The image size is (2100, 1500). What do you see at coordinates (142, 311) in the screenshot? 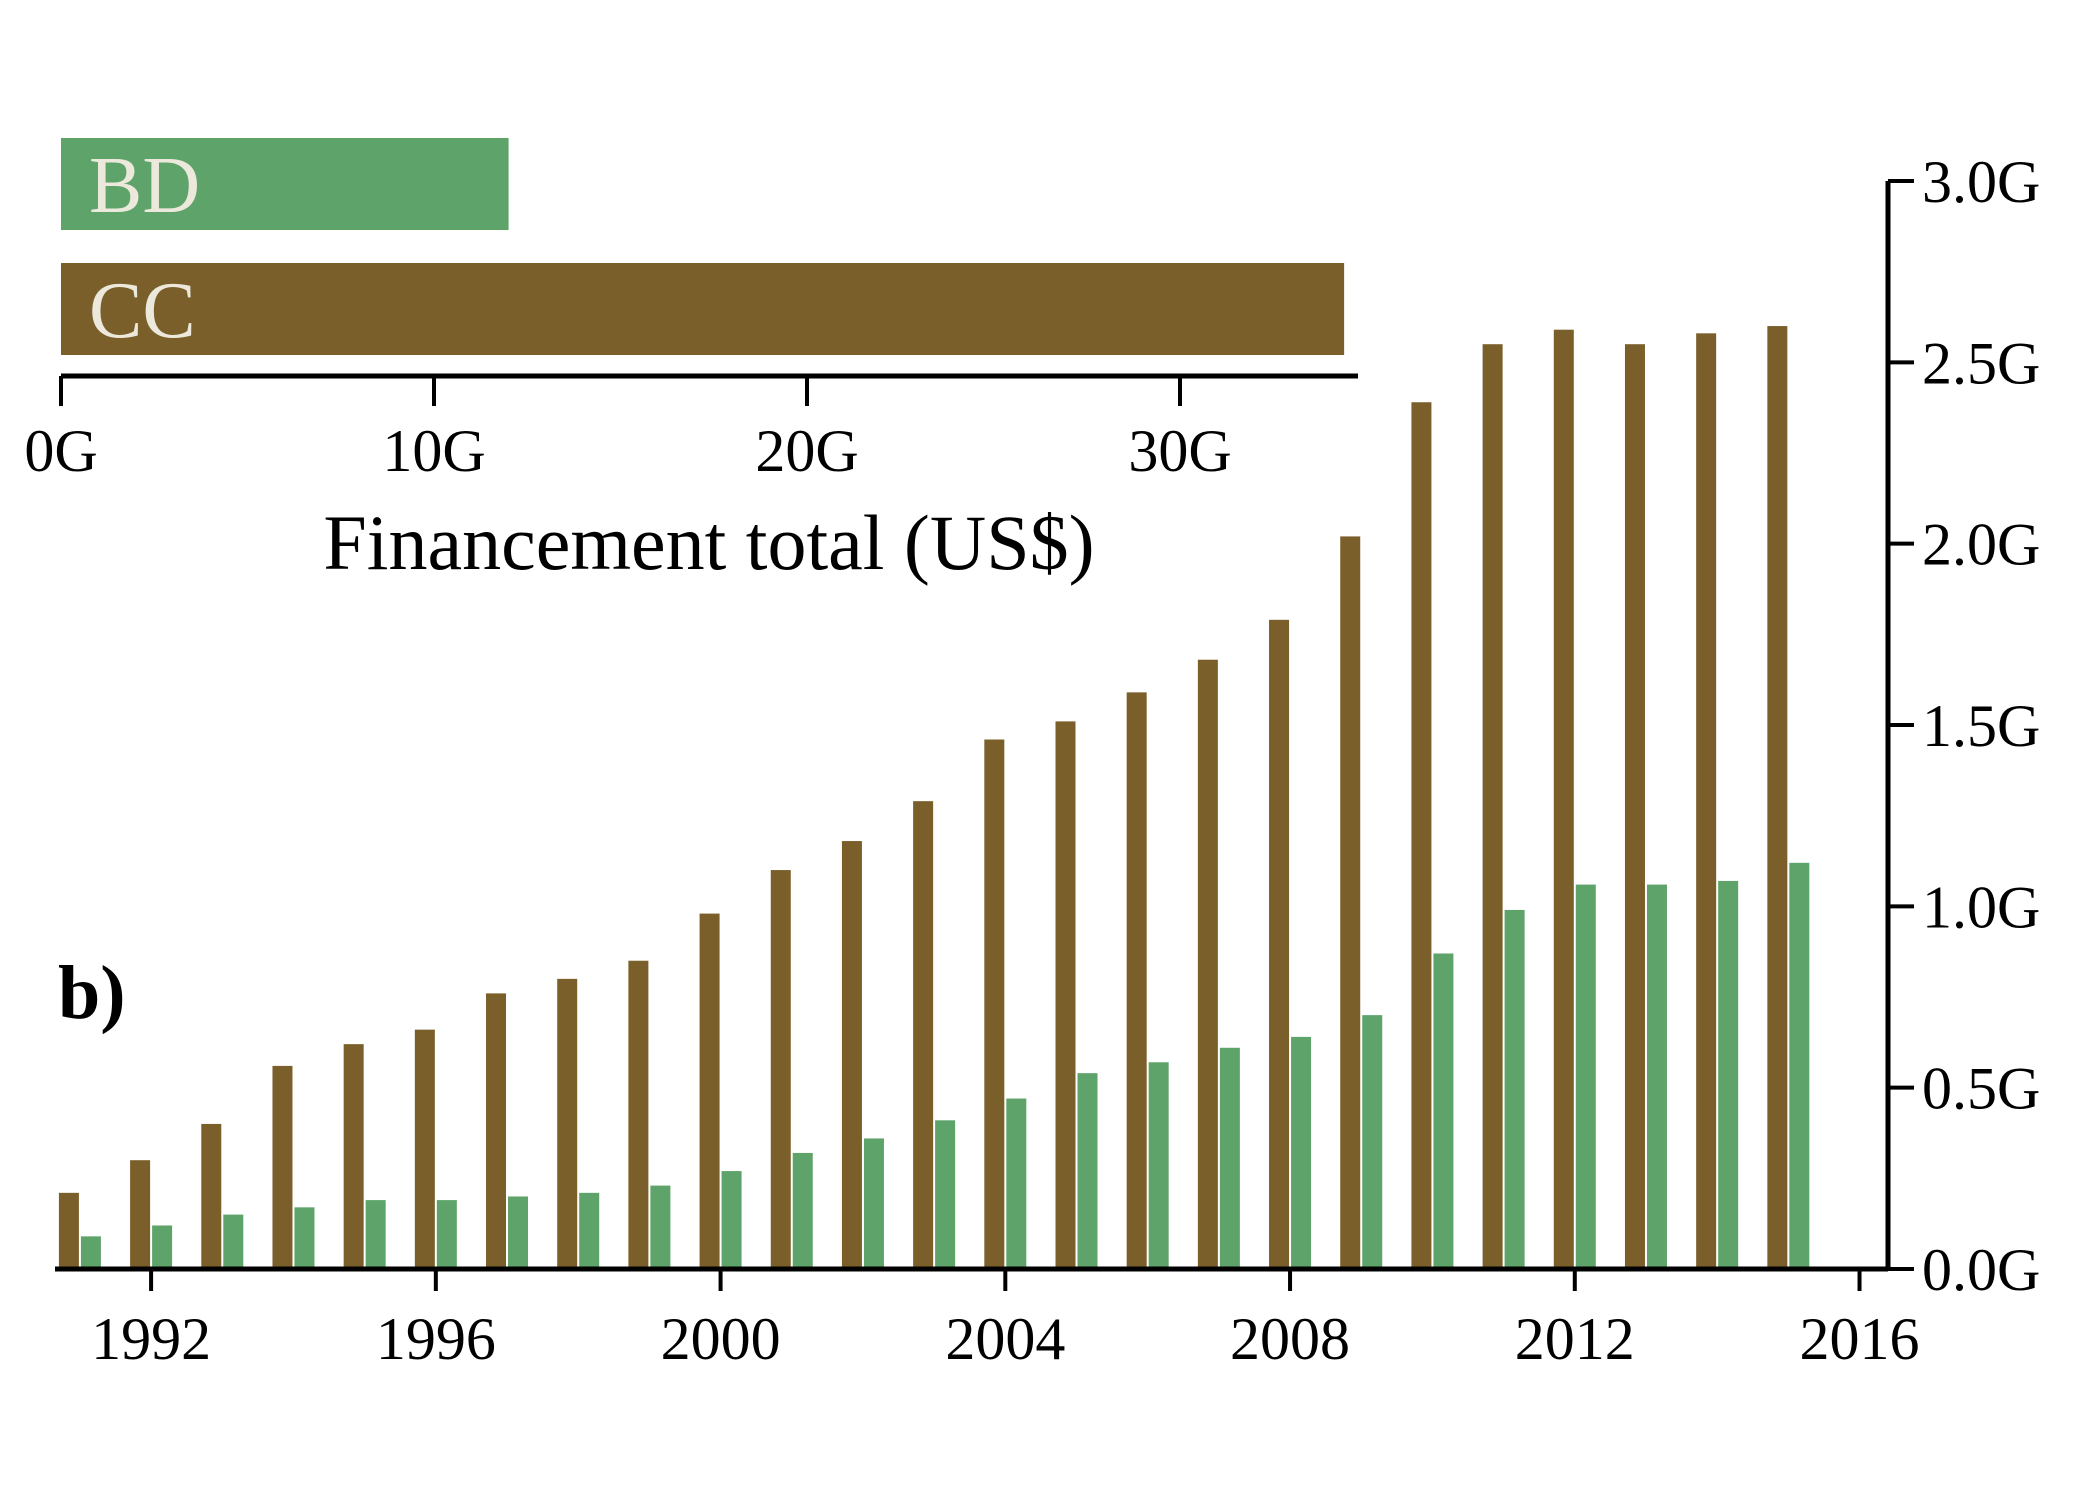
I see `total-bar-label-cc: CC` at bounding box center [142, 311].